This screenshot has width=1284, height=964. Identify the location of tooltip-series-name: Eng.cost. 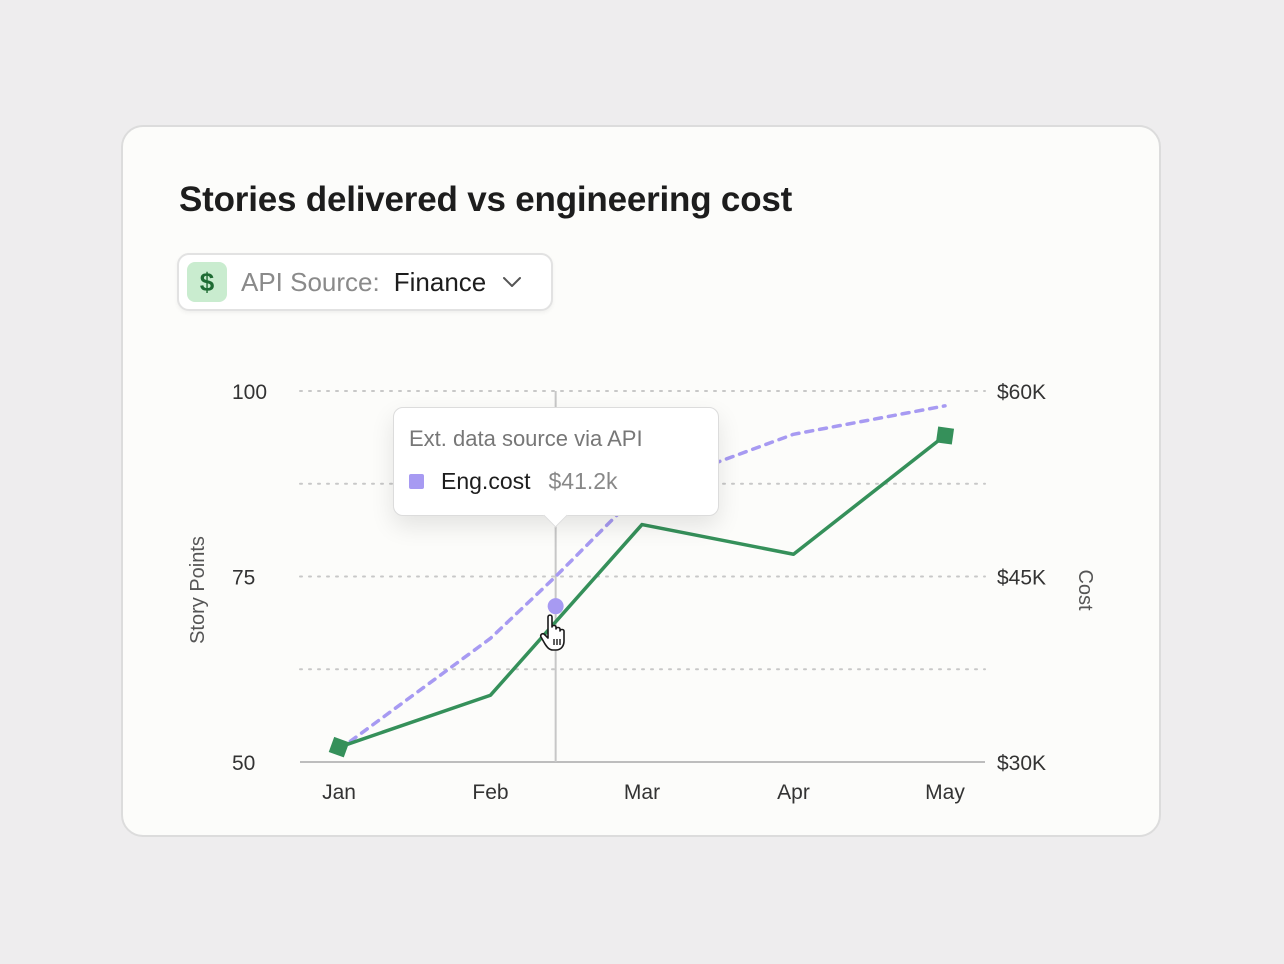
(486, 481).